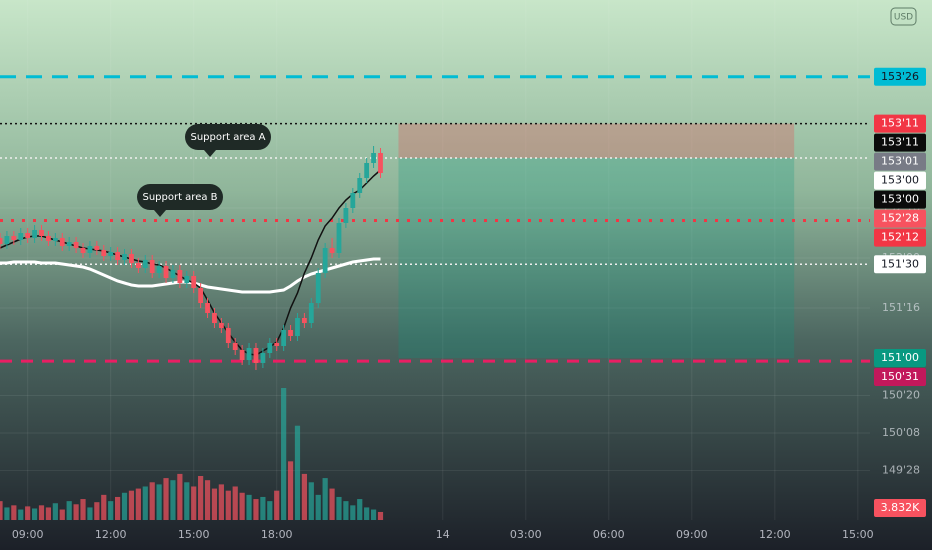 This screenshot has height=550, width=932. Describe the element at coordinates (526, 534) in the screenshot. I see `x-tick-label: 03:00` at that location.